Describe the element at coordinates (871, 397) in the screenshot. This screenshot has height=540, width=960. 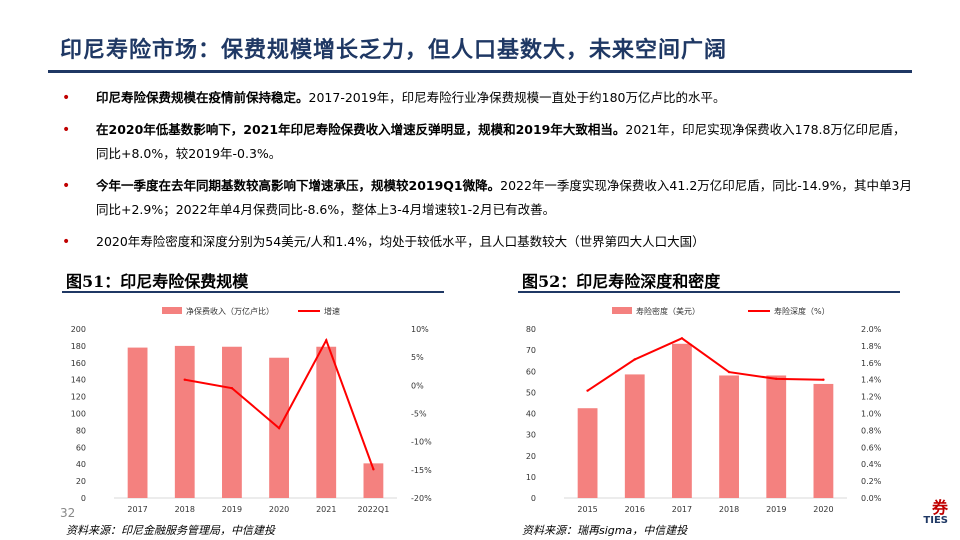
I see `y2-tick-label: 1.2%` at that location.